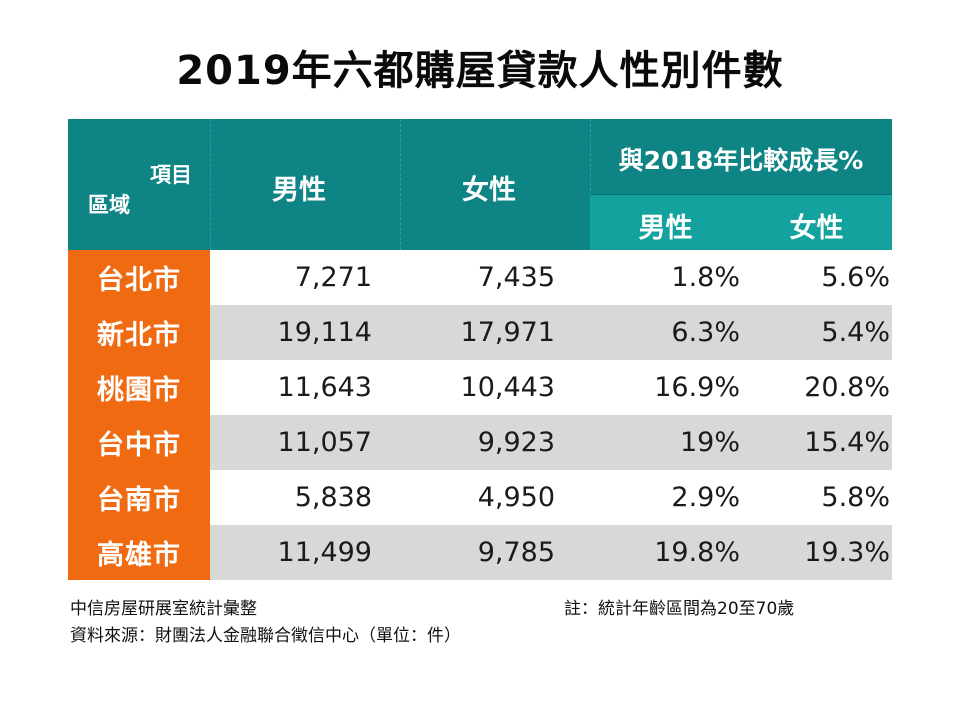 This screenshot has height=720, width=960. What do you see at coordinates (741, 160) in the screenshot?
I see `header-growth-group-label: 與2018年比較成長%` at bounding box center [741, 160].